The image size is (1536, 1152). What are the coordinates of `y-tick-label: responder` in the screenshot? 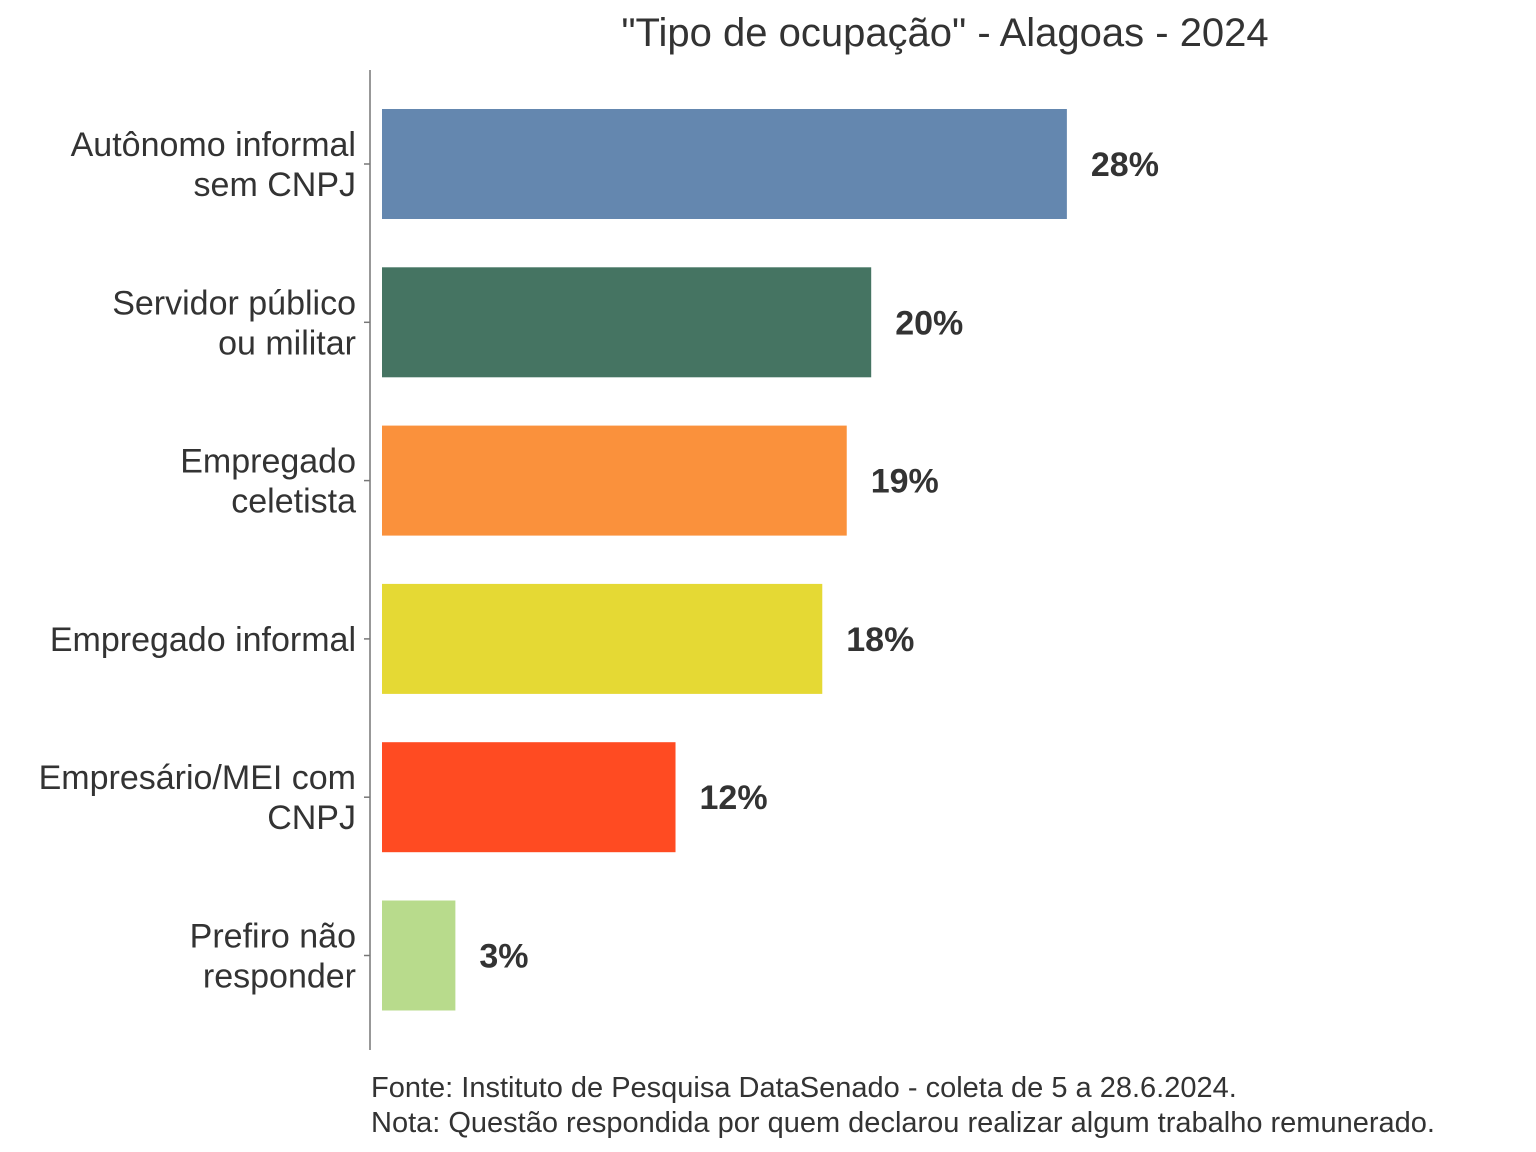 It's located at (279, 977).